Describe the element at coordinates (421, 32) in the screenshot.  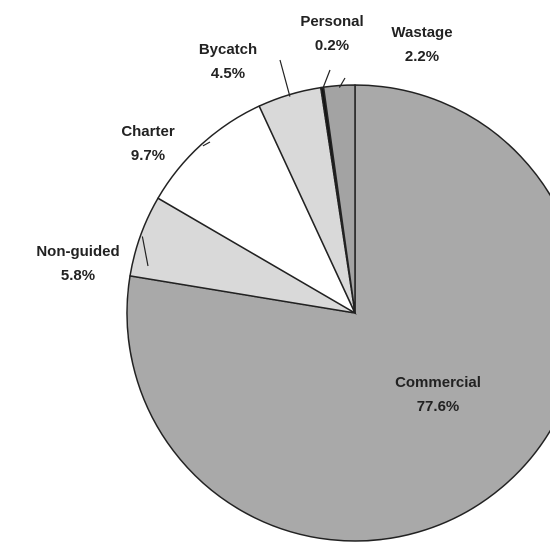
I see `slice-label: Wastage` at that location.